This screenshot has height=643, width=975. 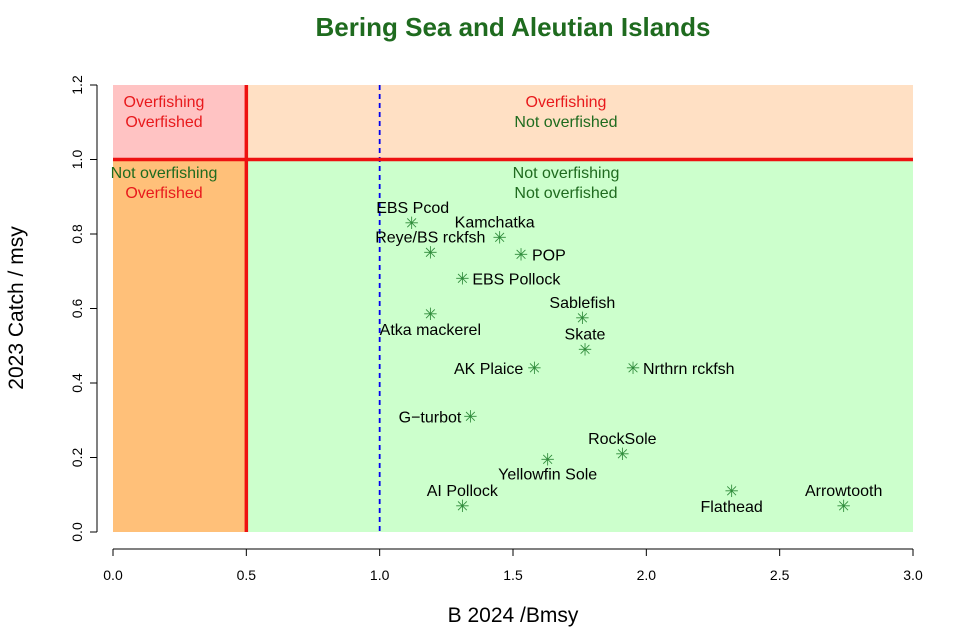 What do you see at coordinates (113, 575) in the screenshot?
I see `x-tick-label: 0.0` at bounding box center [113, 575].